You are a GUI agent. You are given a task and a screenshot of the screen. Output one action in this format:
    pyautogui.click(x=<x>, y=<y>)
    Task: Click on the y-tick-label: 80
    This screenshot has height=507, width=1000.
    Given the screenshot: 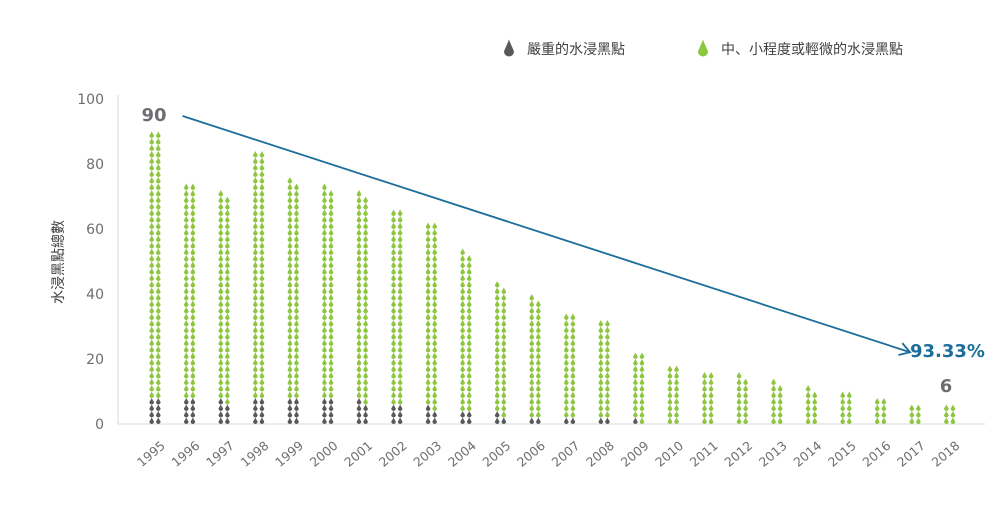 What is the action you would take?
    pyautogui.click(x=95, y=165)
    